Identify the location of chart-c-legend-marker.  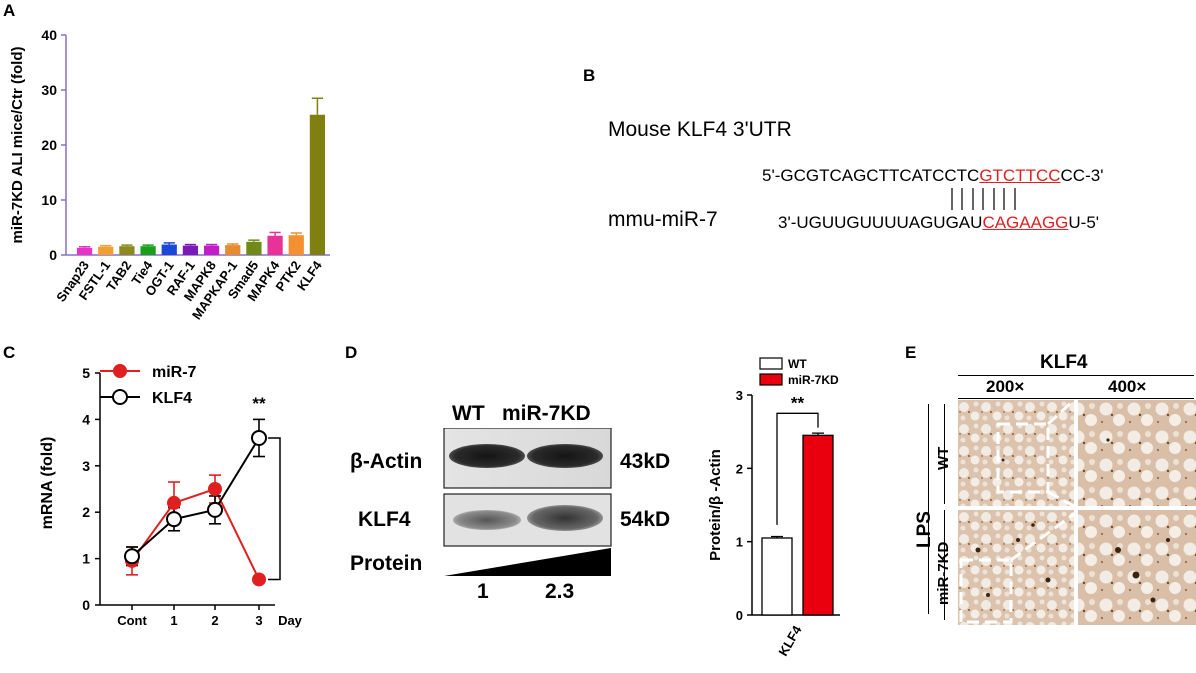
(120, 371).